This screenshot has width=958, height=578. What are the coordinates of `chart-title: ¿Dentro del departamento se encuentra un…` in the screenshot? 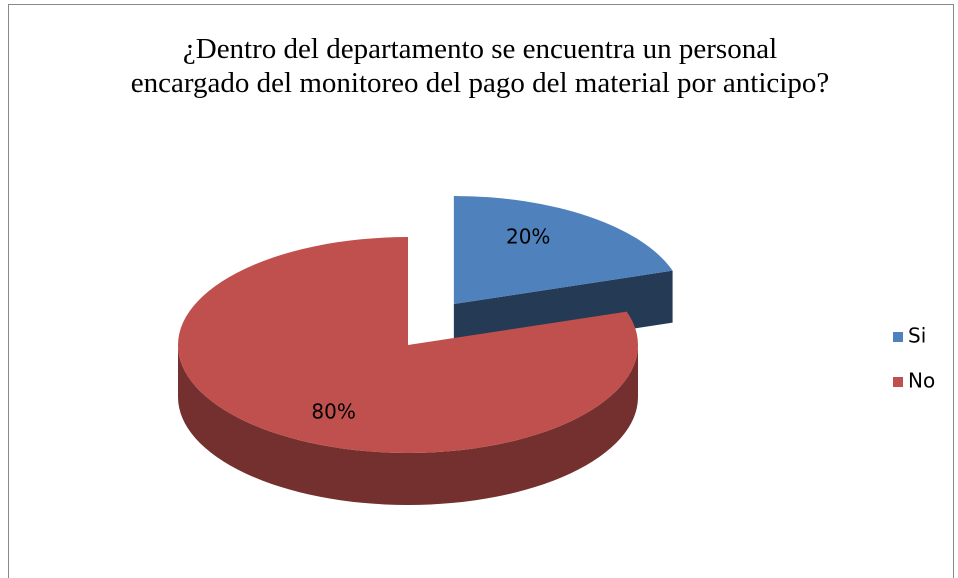 It's located at (480, 66).